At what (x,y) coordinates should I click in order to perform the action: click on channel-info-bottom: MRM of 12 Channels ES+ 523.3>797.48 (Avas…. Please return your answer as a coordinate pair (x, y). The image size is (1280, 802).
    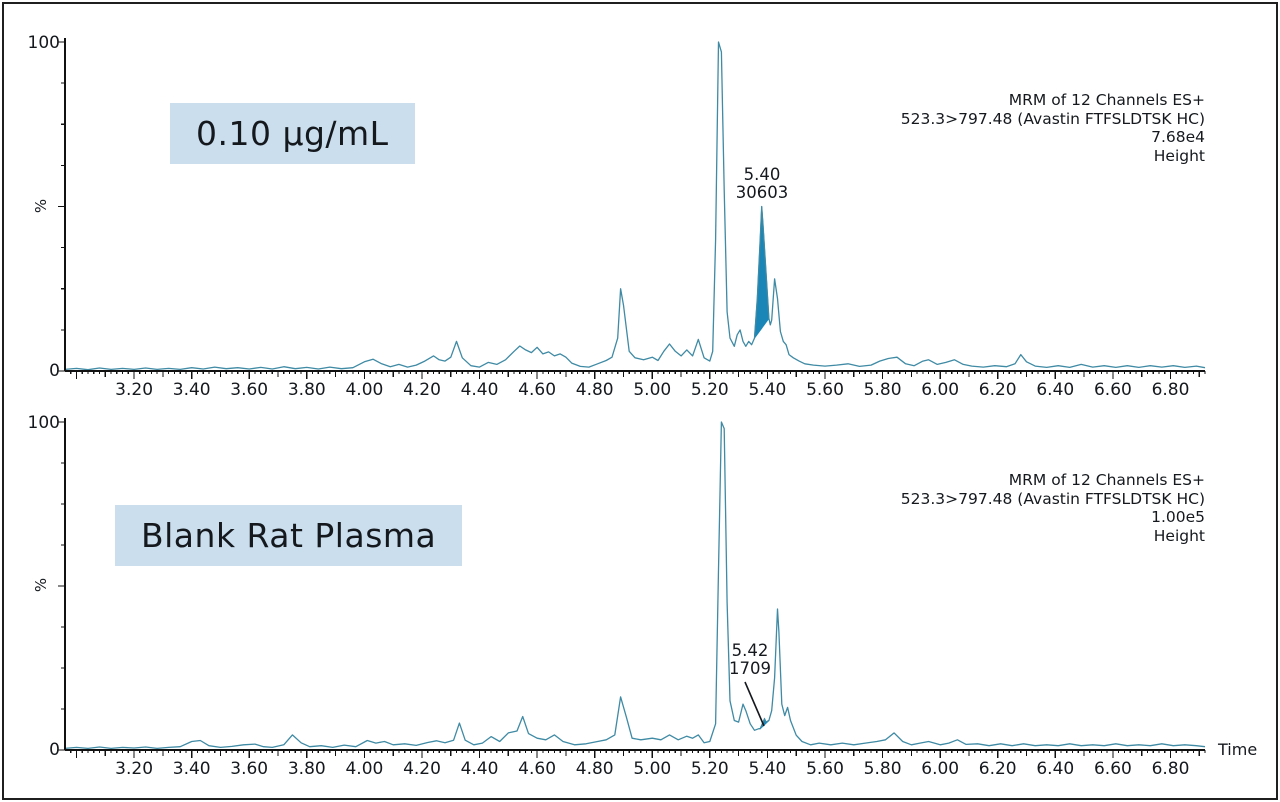
    Looking at the image, I should click on (1053, 508).